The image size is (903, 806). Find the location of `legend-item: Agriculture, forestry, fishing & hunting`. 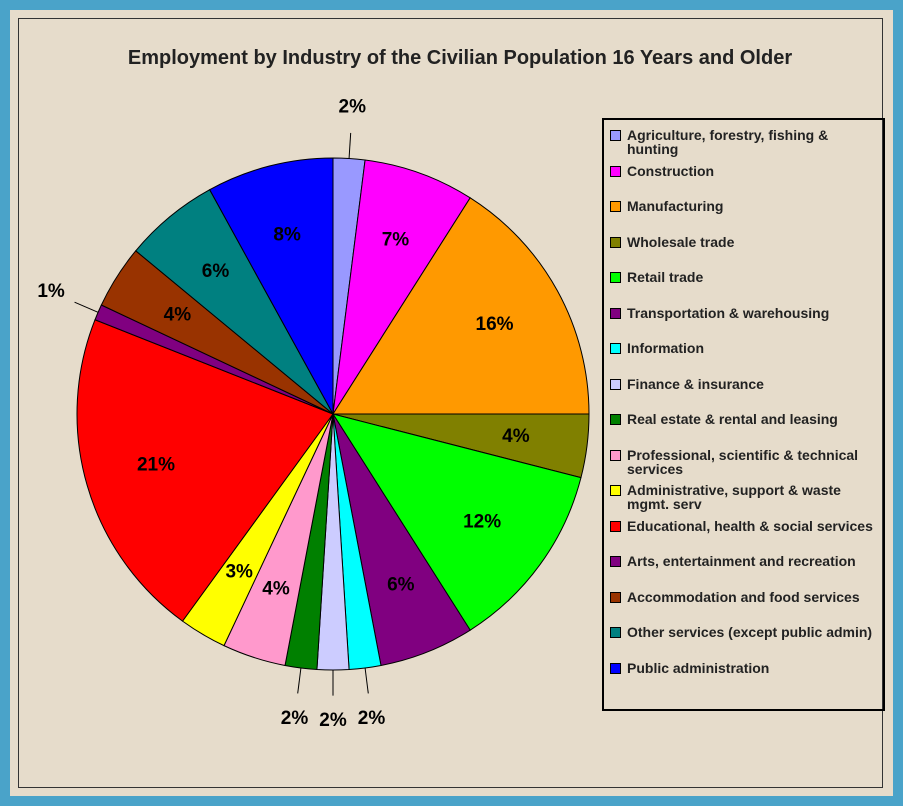

legend-item: Agriculture, forestry, fishing & hunting is located at coordinates (745, 142).